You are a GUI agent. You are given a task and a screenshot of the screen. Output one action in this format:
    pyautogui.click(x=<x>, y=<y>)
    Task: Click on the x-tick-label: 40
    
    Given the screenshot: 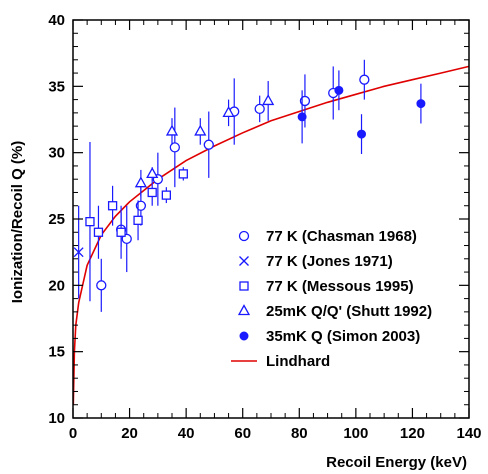 What is the action you would take?
    pyautogui.click(x=186, y=433)
    